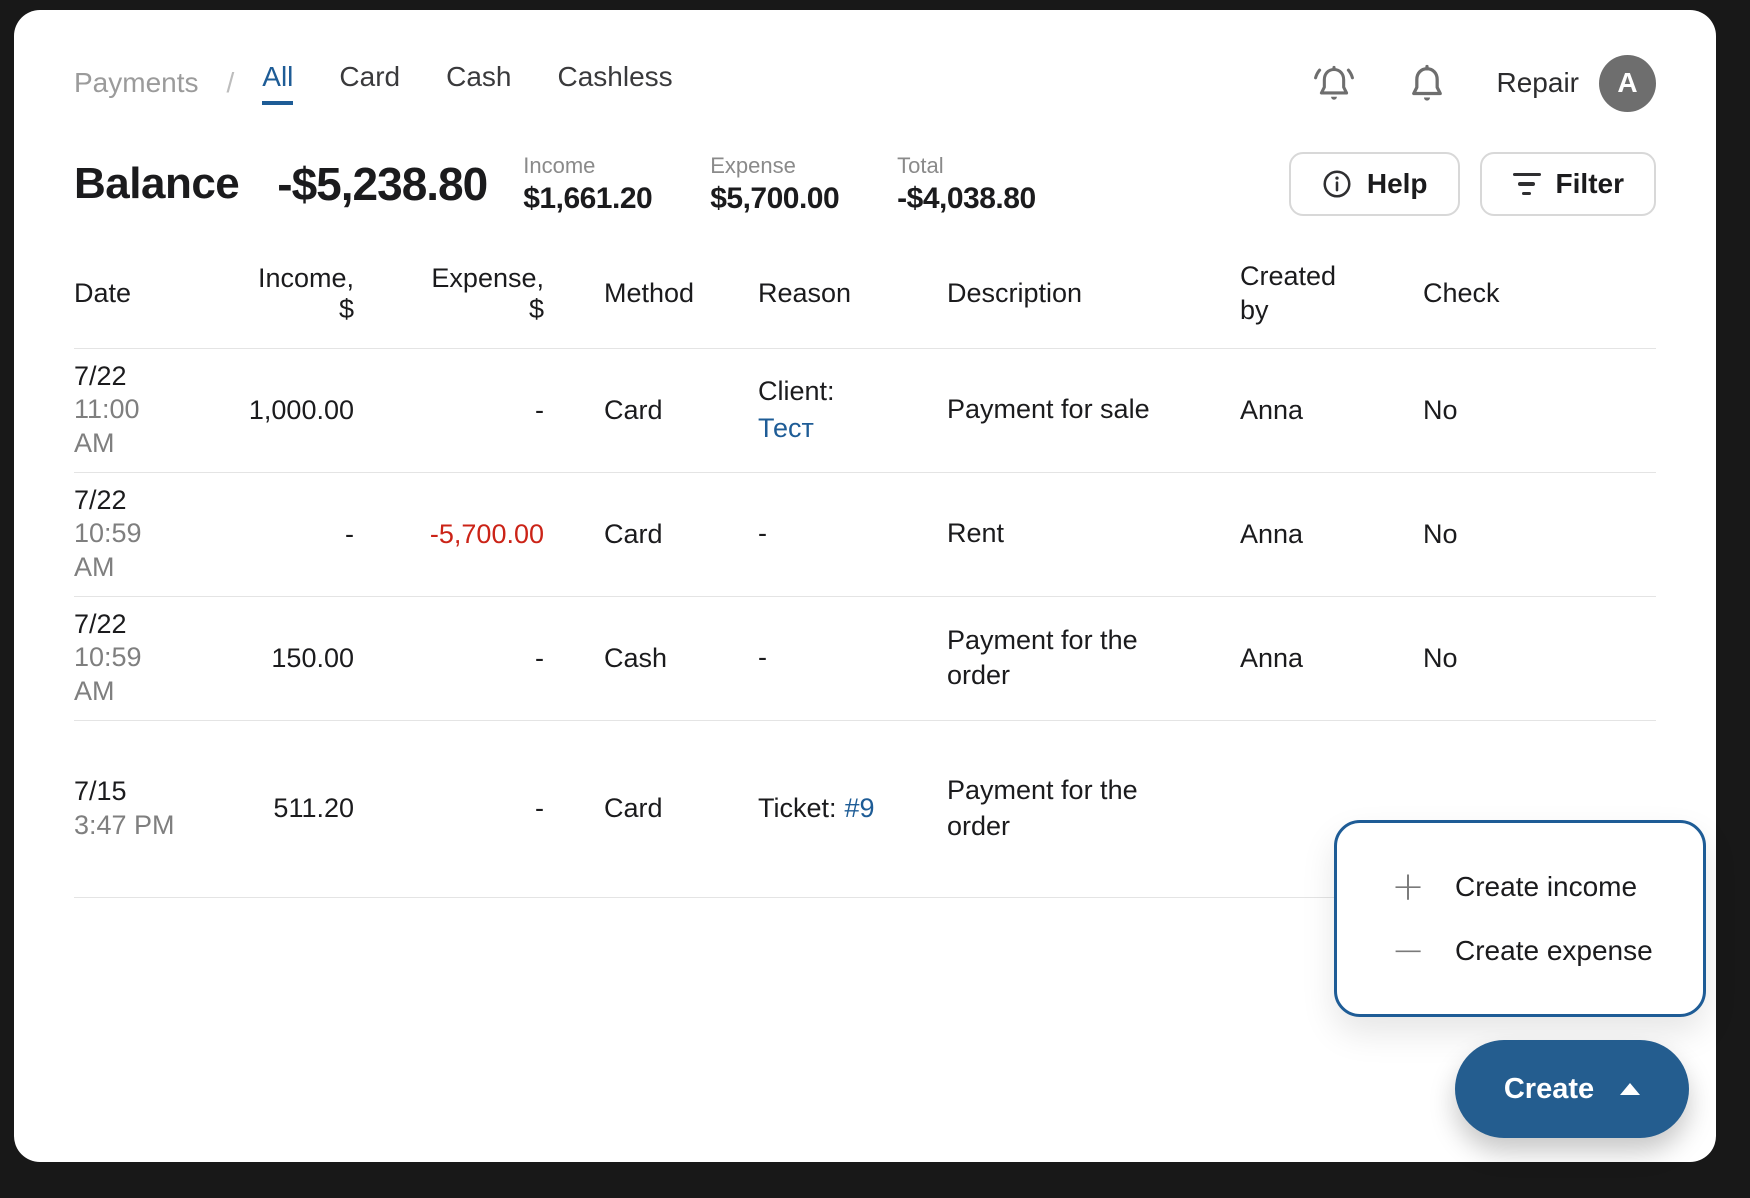  Describe the element at coordinates (1015, 293) in the screenshot. I see `column-header-description: Description` at that location.